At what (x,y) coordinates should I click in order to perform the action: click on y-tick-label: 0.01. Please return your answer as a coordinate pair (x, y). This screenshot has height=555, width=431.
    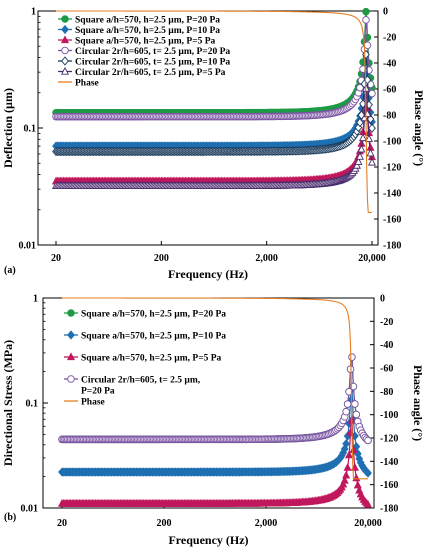
    Looking at the image, I should click on (30, 509).